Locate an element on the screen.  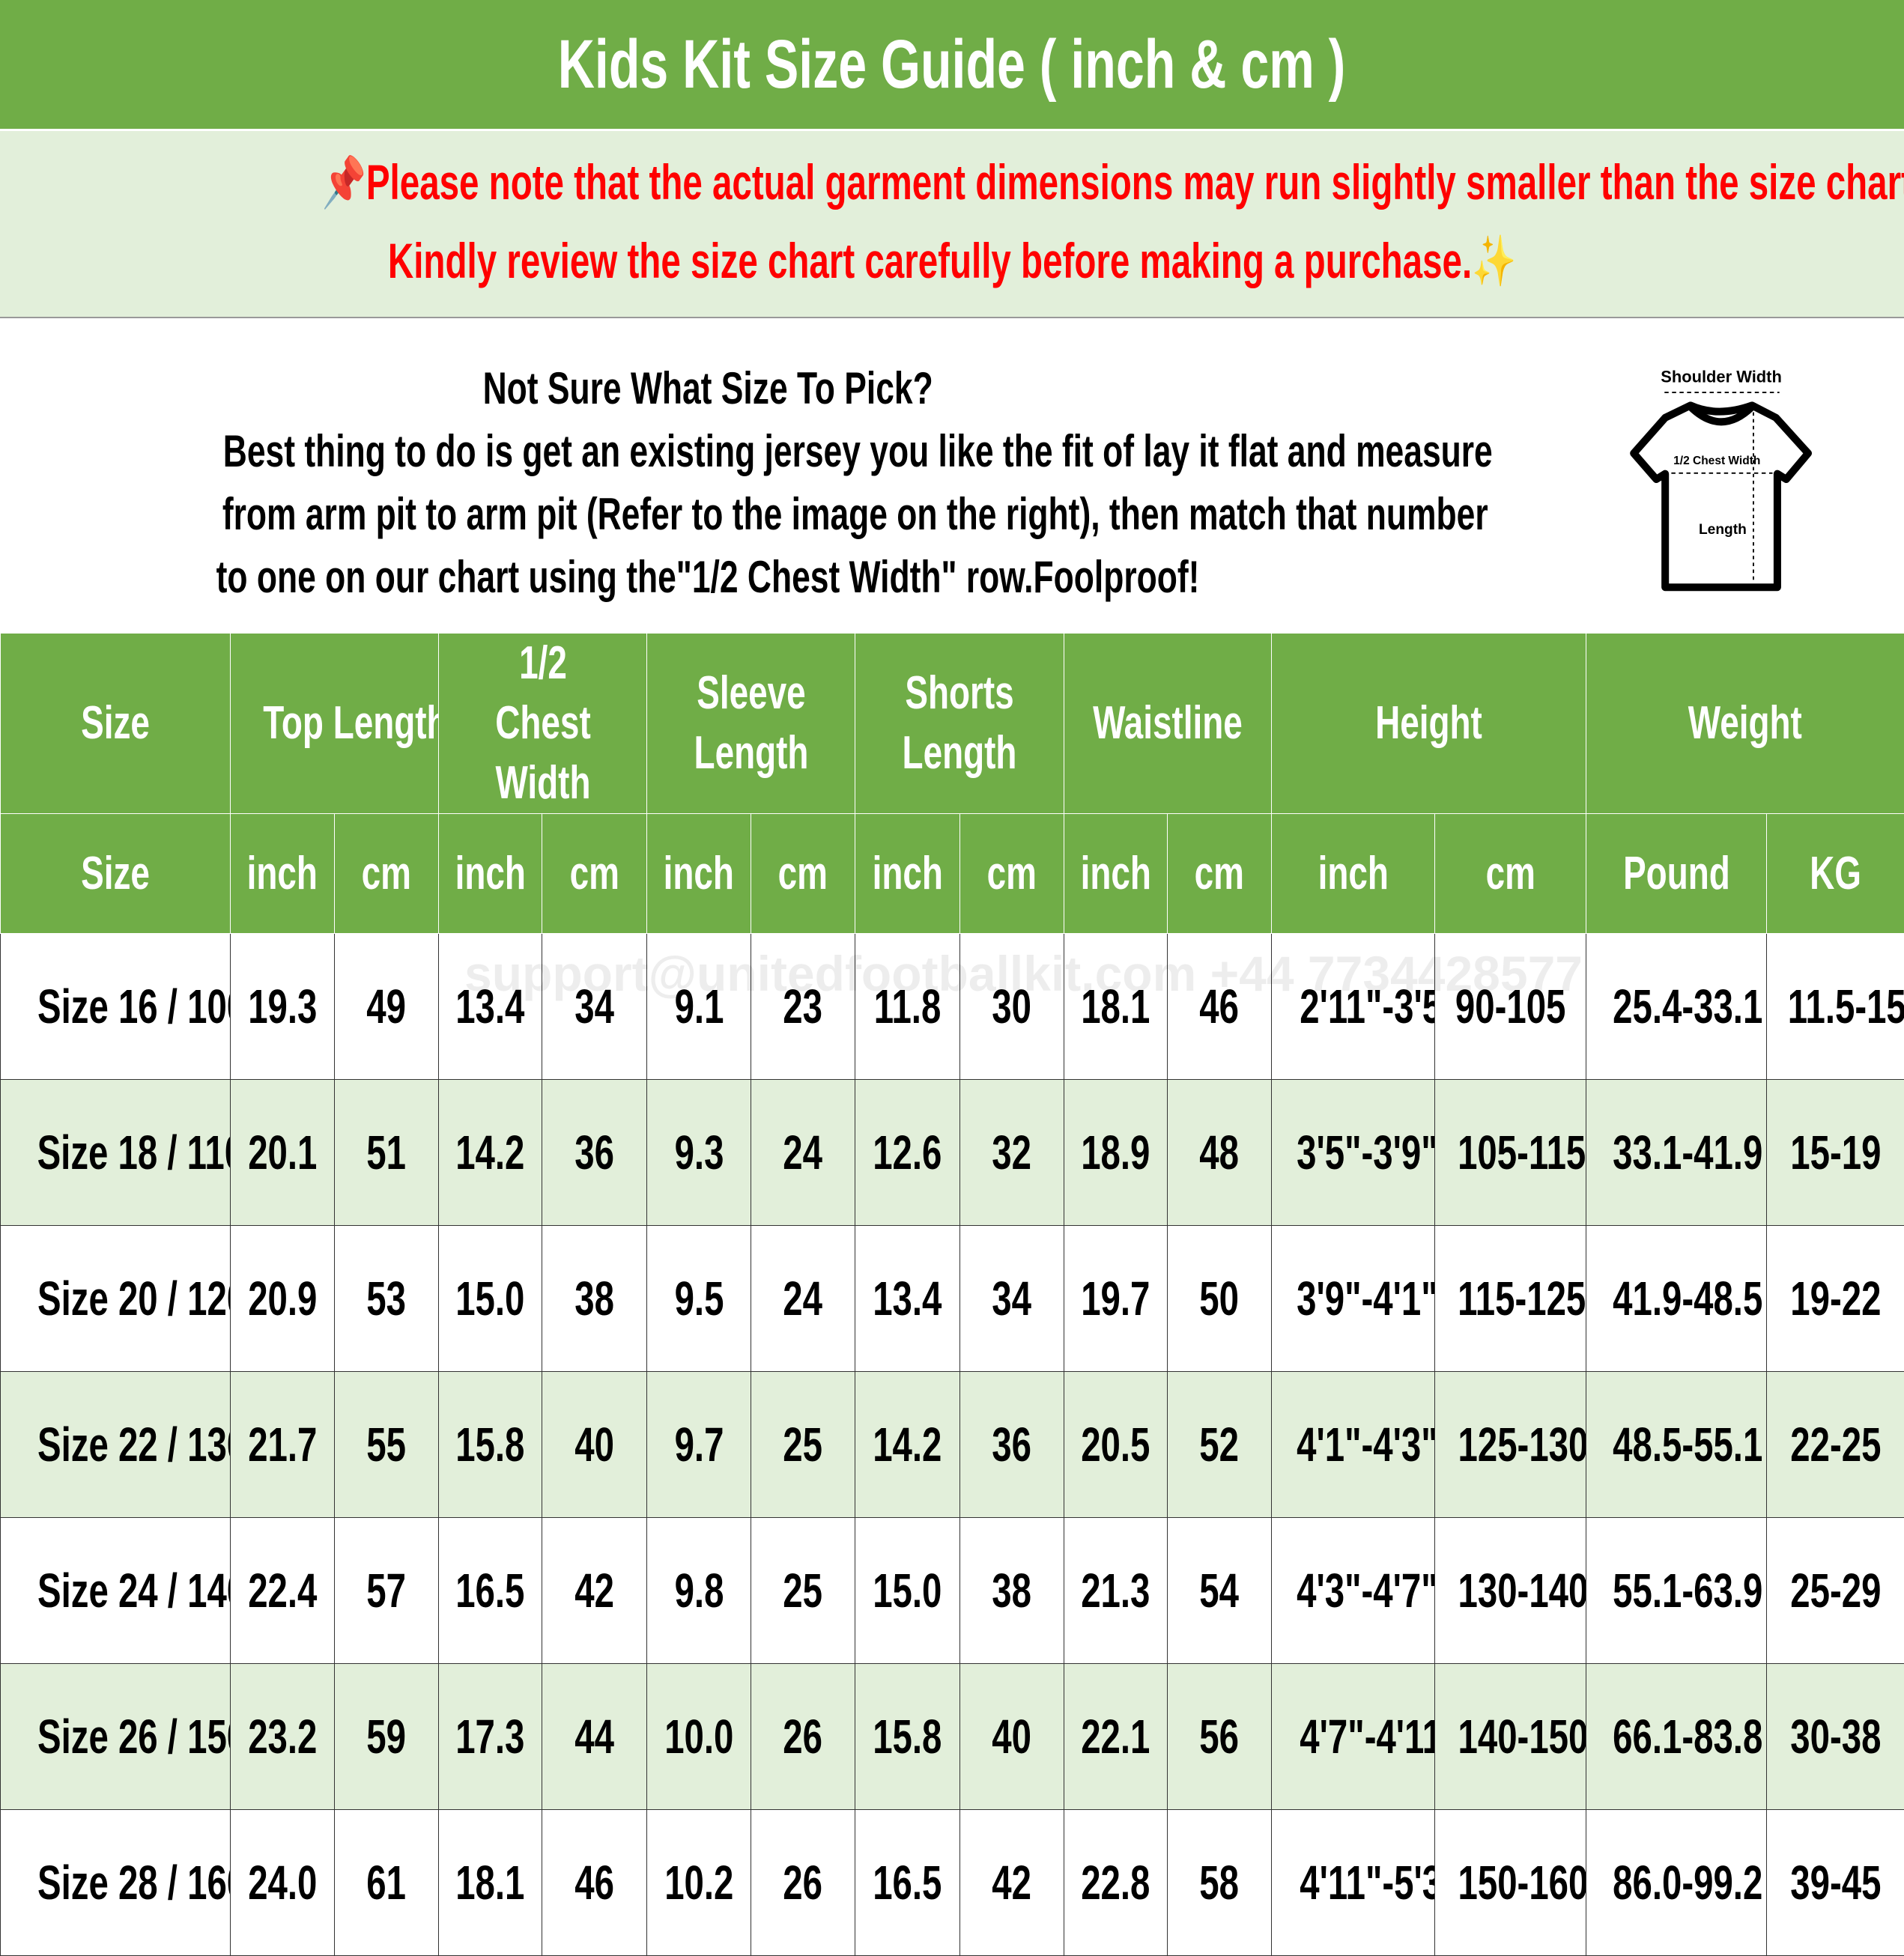
header-group-text: Shorts Length is located at coordinates (959, 723).